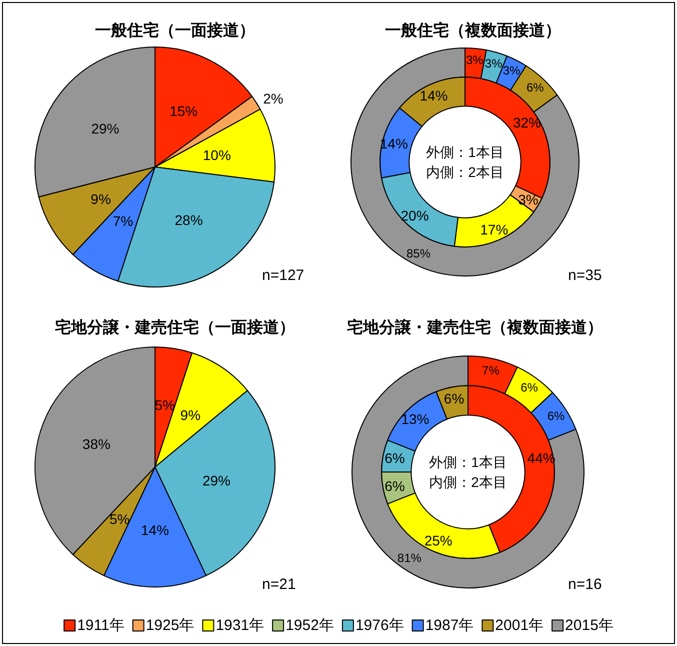 The image size is (677, 646). What do you see at coordinates (409, 558) in the screenshot?
I see `data-label: 81%` at bounding box center [409, 558].